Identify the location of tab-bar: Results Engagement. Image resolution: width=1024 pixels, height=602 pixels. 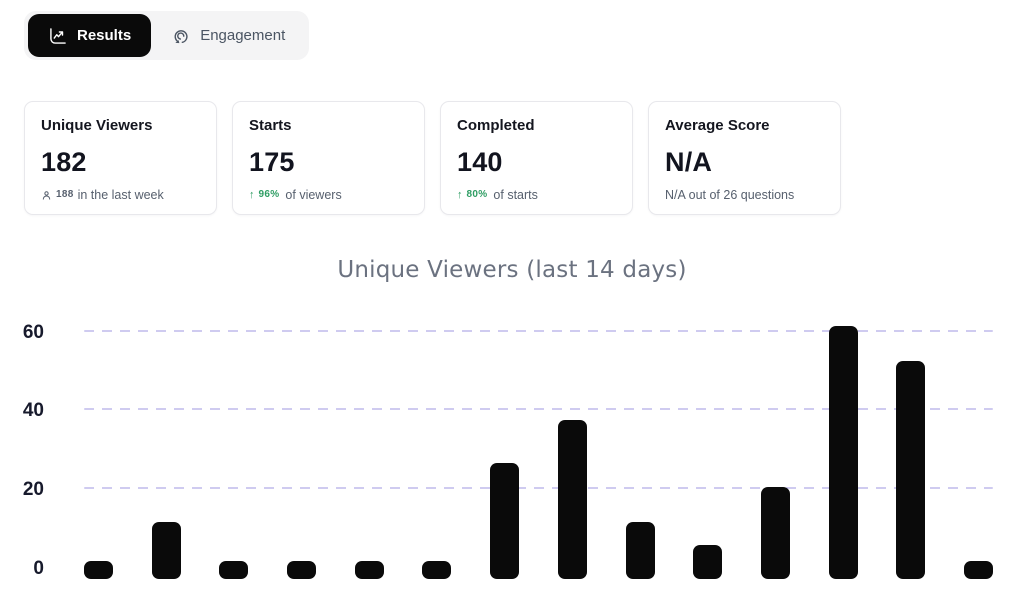
(167, 35).